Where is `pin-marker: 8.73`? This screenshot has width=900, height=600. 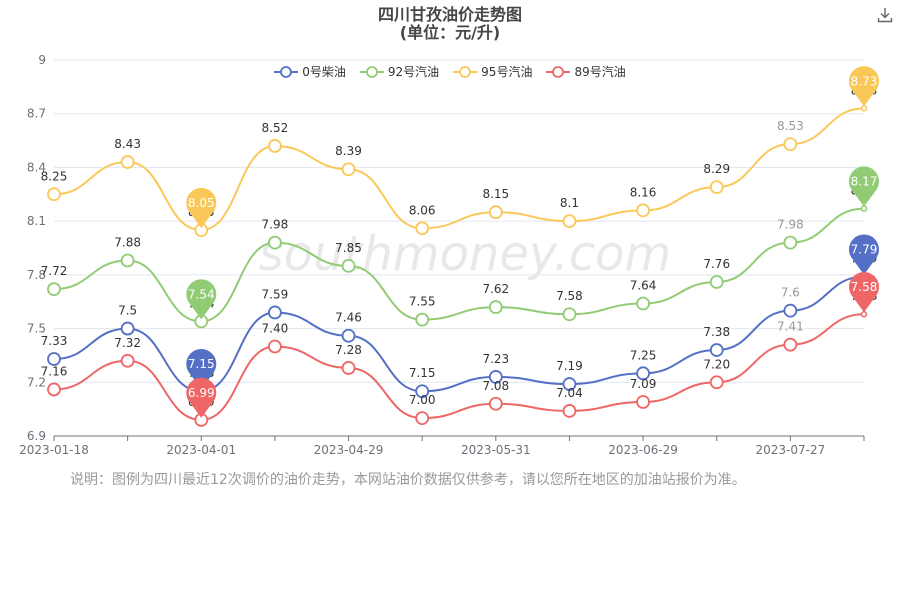 pin-marker: 8.73 is located at coordinates (864, 86).